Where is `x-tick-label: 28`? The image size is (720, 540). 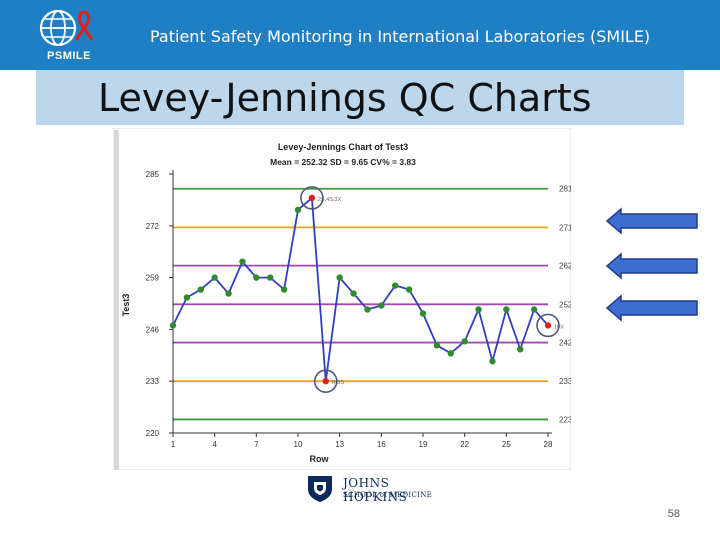 x-tick-label: 28 is located at coordinates (548, 444).